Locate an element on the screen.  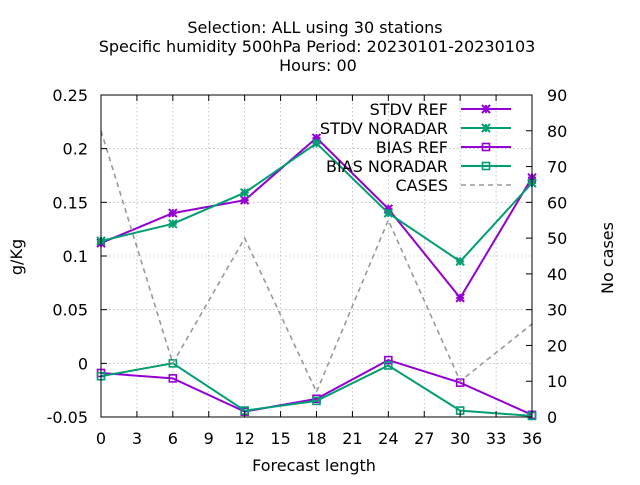
legend-label-cases: CASES is located at coordinates (421, 185).